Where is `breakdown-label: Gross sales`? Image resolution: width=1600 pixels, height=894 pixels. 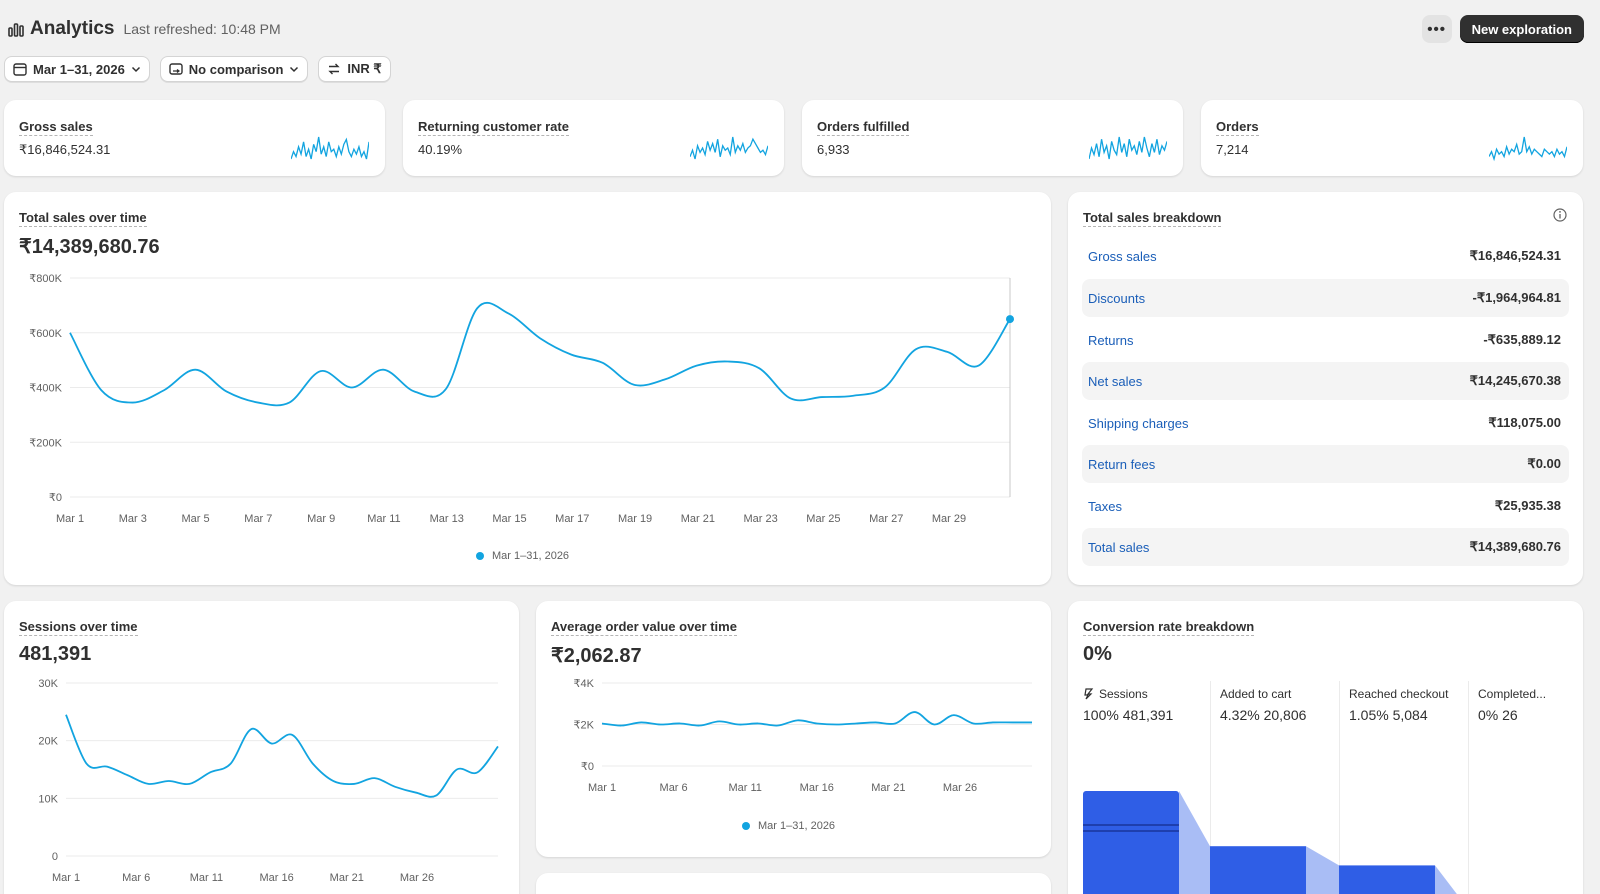 breakdown-label: Gross sales is located at coordinates (1122, 256).